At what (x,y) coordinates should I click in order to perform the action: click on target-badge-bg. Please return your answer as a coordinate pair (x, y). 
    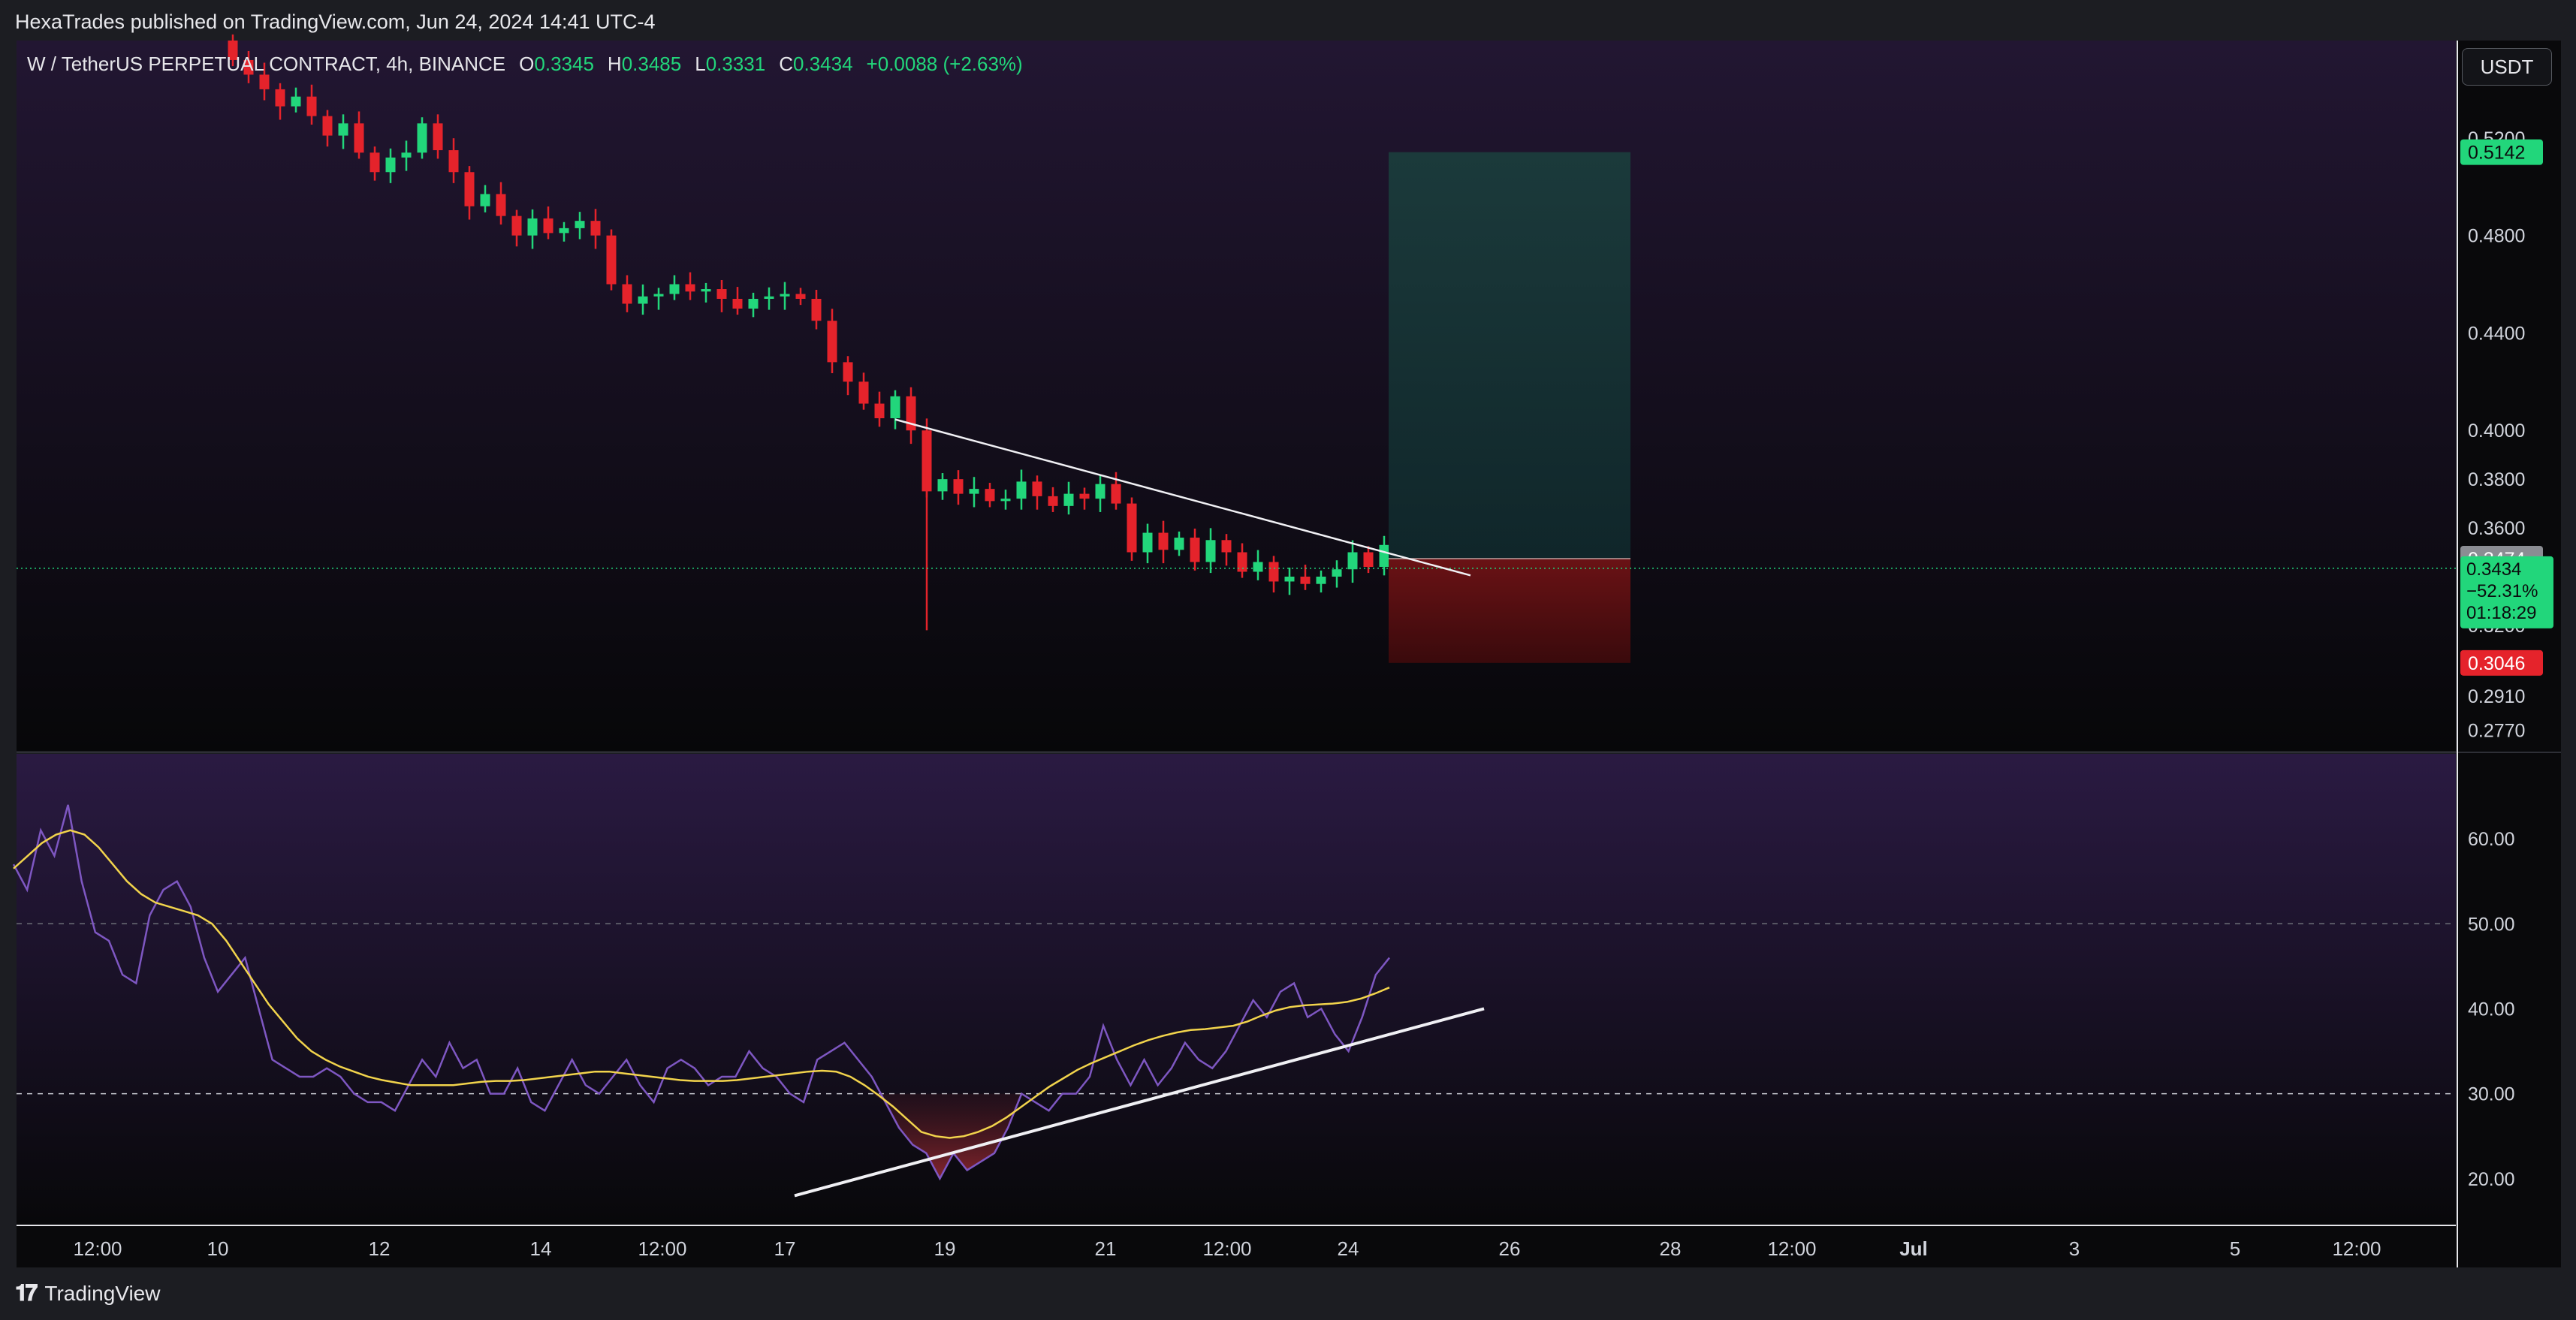
    Looking at the image, I should click on (2501, 152).